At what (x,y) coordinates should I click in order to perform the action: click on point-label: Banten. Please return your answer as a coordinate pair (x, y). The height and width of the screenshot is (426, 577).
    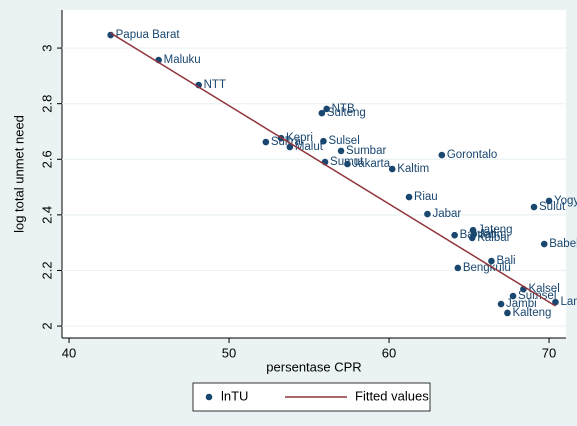
    Looking at the image, I should click on (478, 235).